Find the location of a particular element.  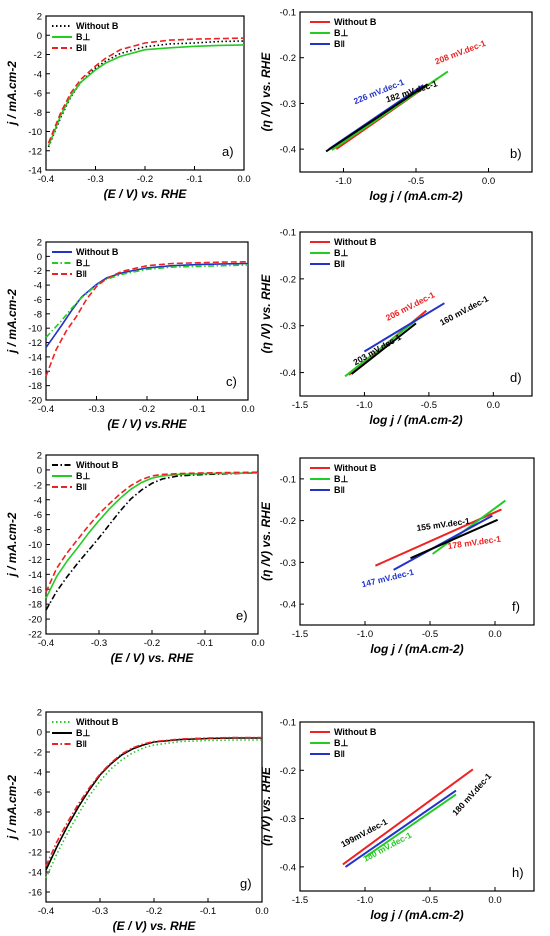

slope-annotation: 208 mV.dec-1 is located at coordinates (460, 52).